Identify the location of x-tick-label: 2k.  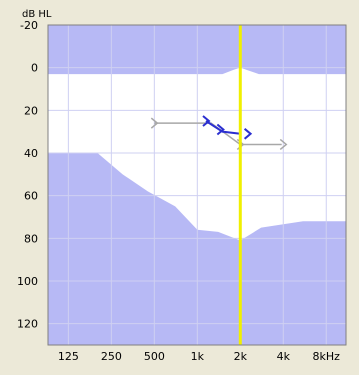
(241, 356).